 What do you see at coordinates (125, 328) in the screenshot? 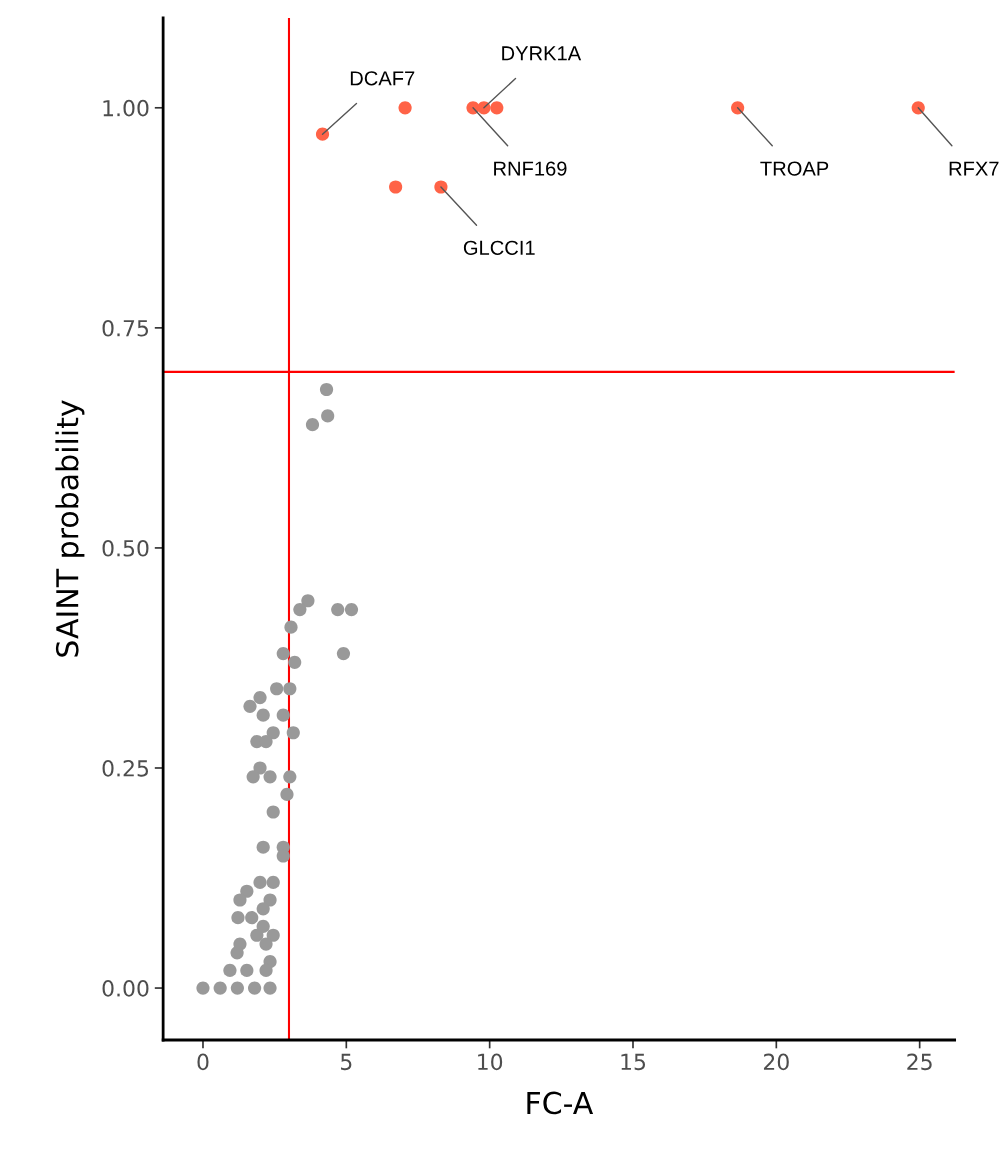
I see `y-tick-label: 0.75` at bounding box center [125, 328].